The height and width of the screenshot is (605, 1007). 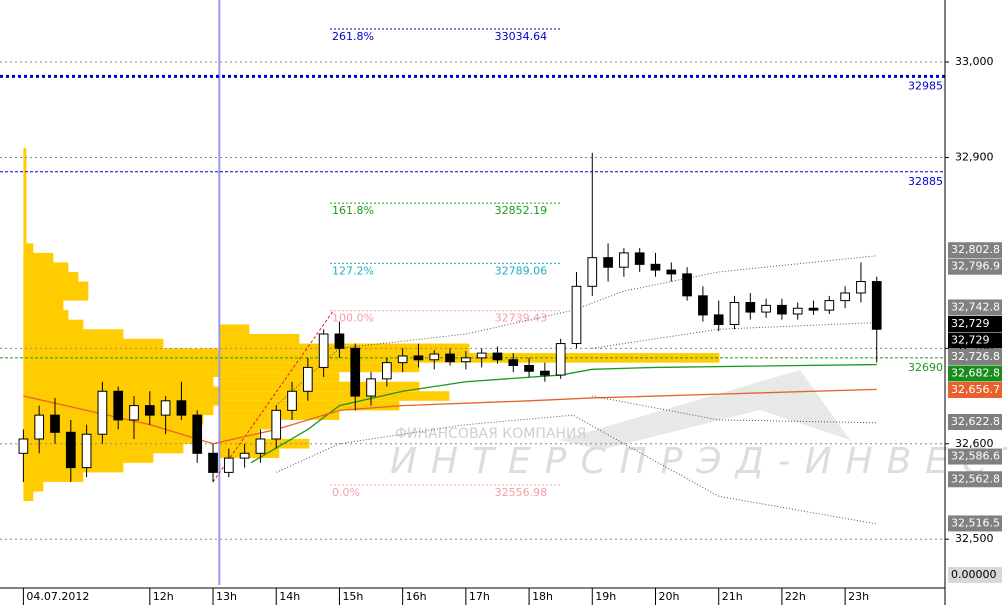 I want to click on fib-price: 32556.98, so click(x=521, y=492).